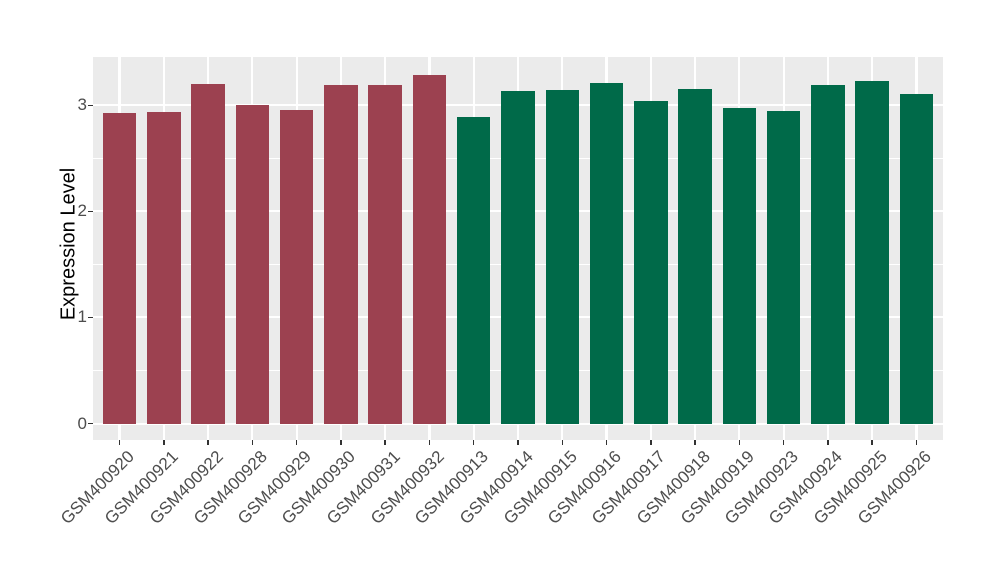  What do you see at coordinates (872, 252) in the screenshot?
I see `bar-GSM400925` at bounding box center [872, 252].